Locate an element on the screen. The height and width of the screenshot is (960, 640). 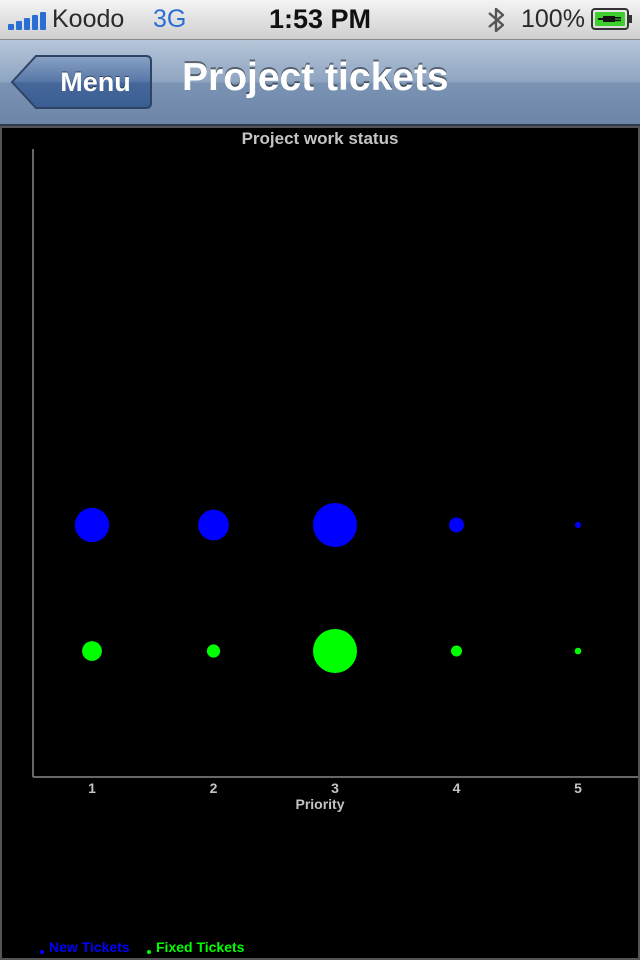
x-tick-label: 4 is located at coordinates (457, 788).